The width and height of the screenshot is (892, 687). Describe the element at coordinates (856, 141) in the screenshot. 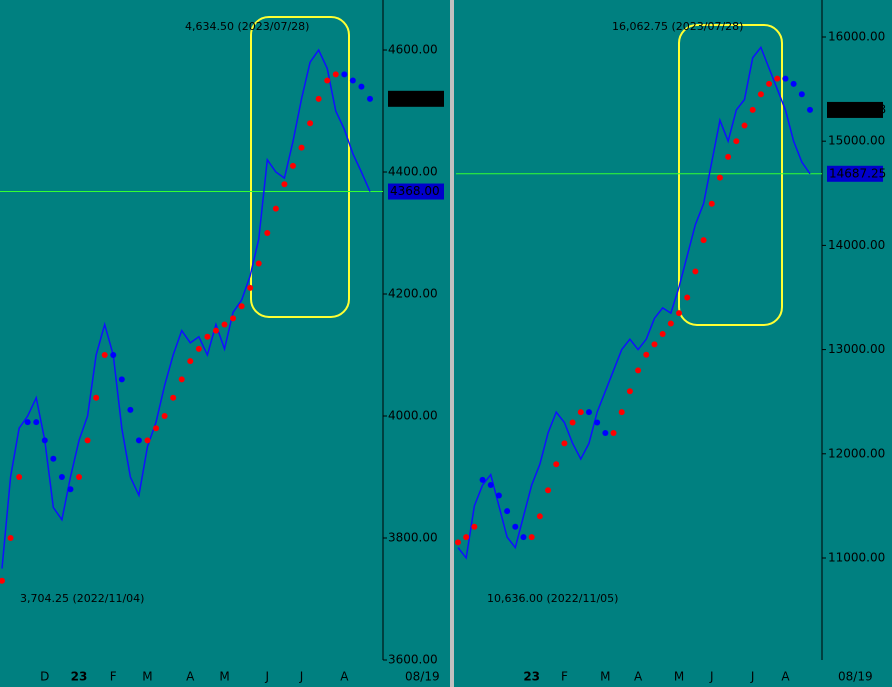

I see `y-tick-label: 15000.00` at that location.